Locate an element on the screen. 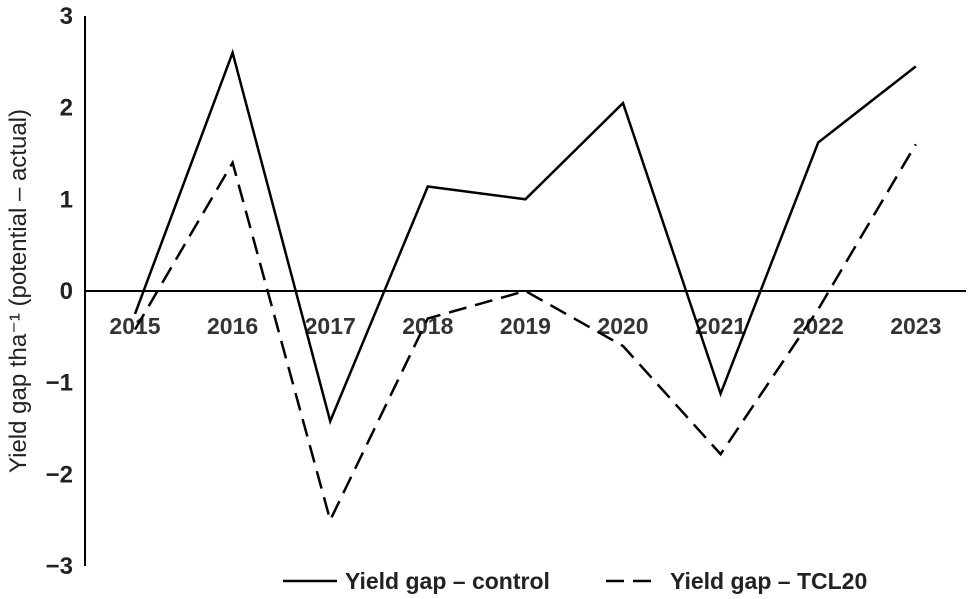  legend: Yield gap – control Yield gap – TCL20 is located at coordinates (575, 581).